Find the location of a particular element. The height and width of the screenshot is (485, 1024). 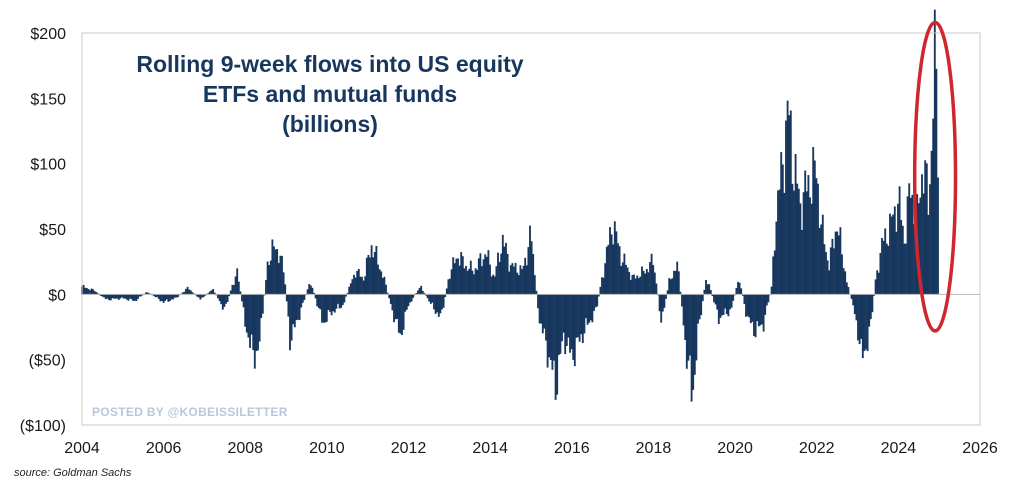

chart-title-line-1: Rolling 9-week flows into US equity is located at coordinates (329, 64).